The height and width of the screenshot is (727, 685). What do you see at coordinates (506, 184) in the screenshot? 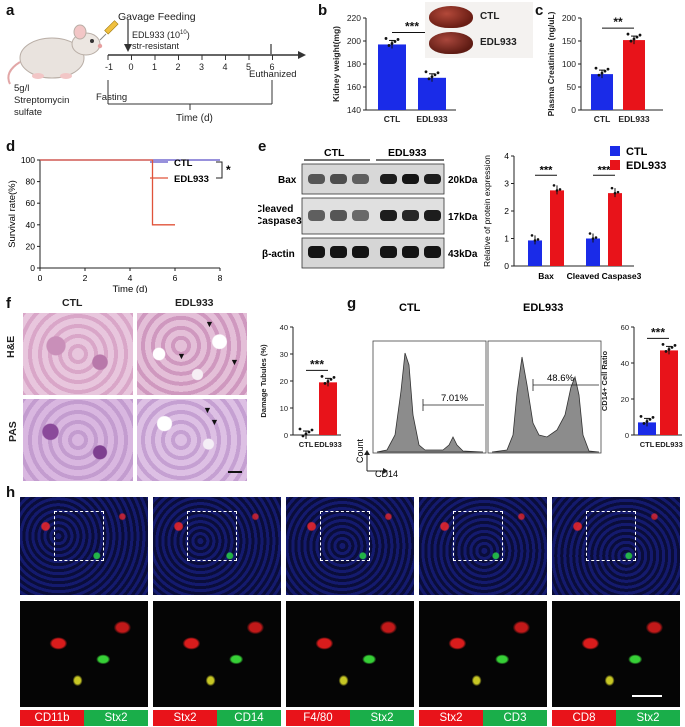
I see `y-tick-label: 3` at bounding box center [506, 184].